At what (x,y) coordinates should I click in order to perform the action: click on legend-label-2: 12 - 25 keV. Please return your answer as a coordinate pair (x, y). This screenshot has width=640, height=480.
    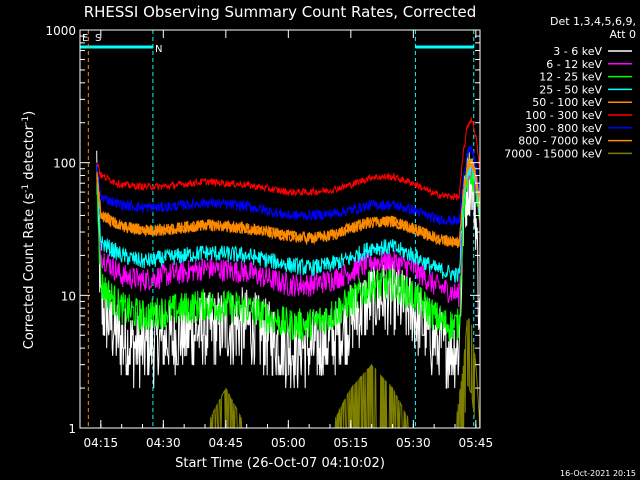
    Looking at the image, I should click on (570, 77).